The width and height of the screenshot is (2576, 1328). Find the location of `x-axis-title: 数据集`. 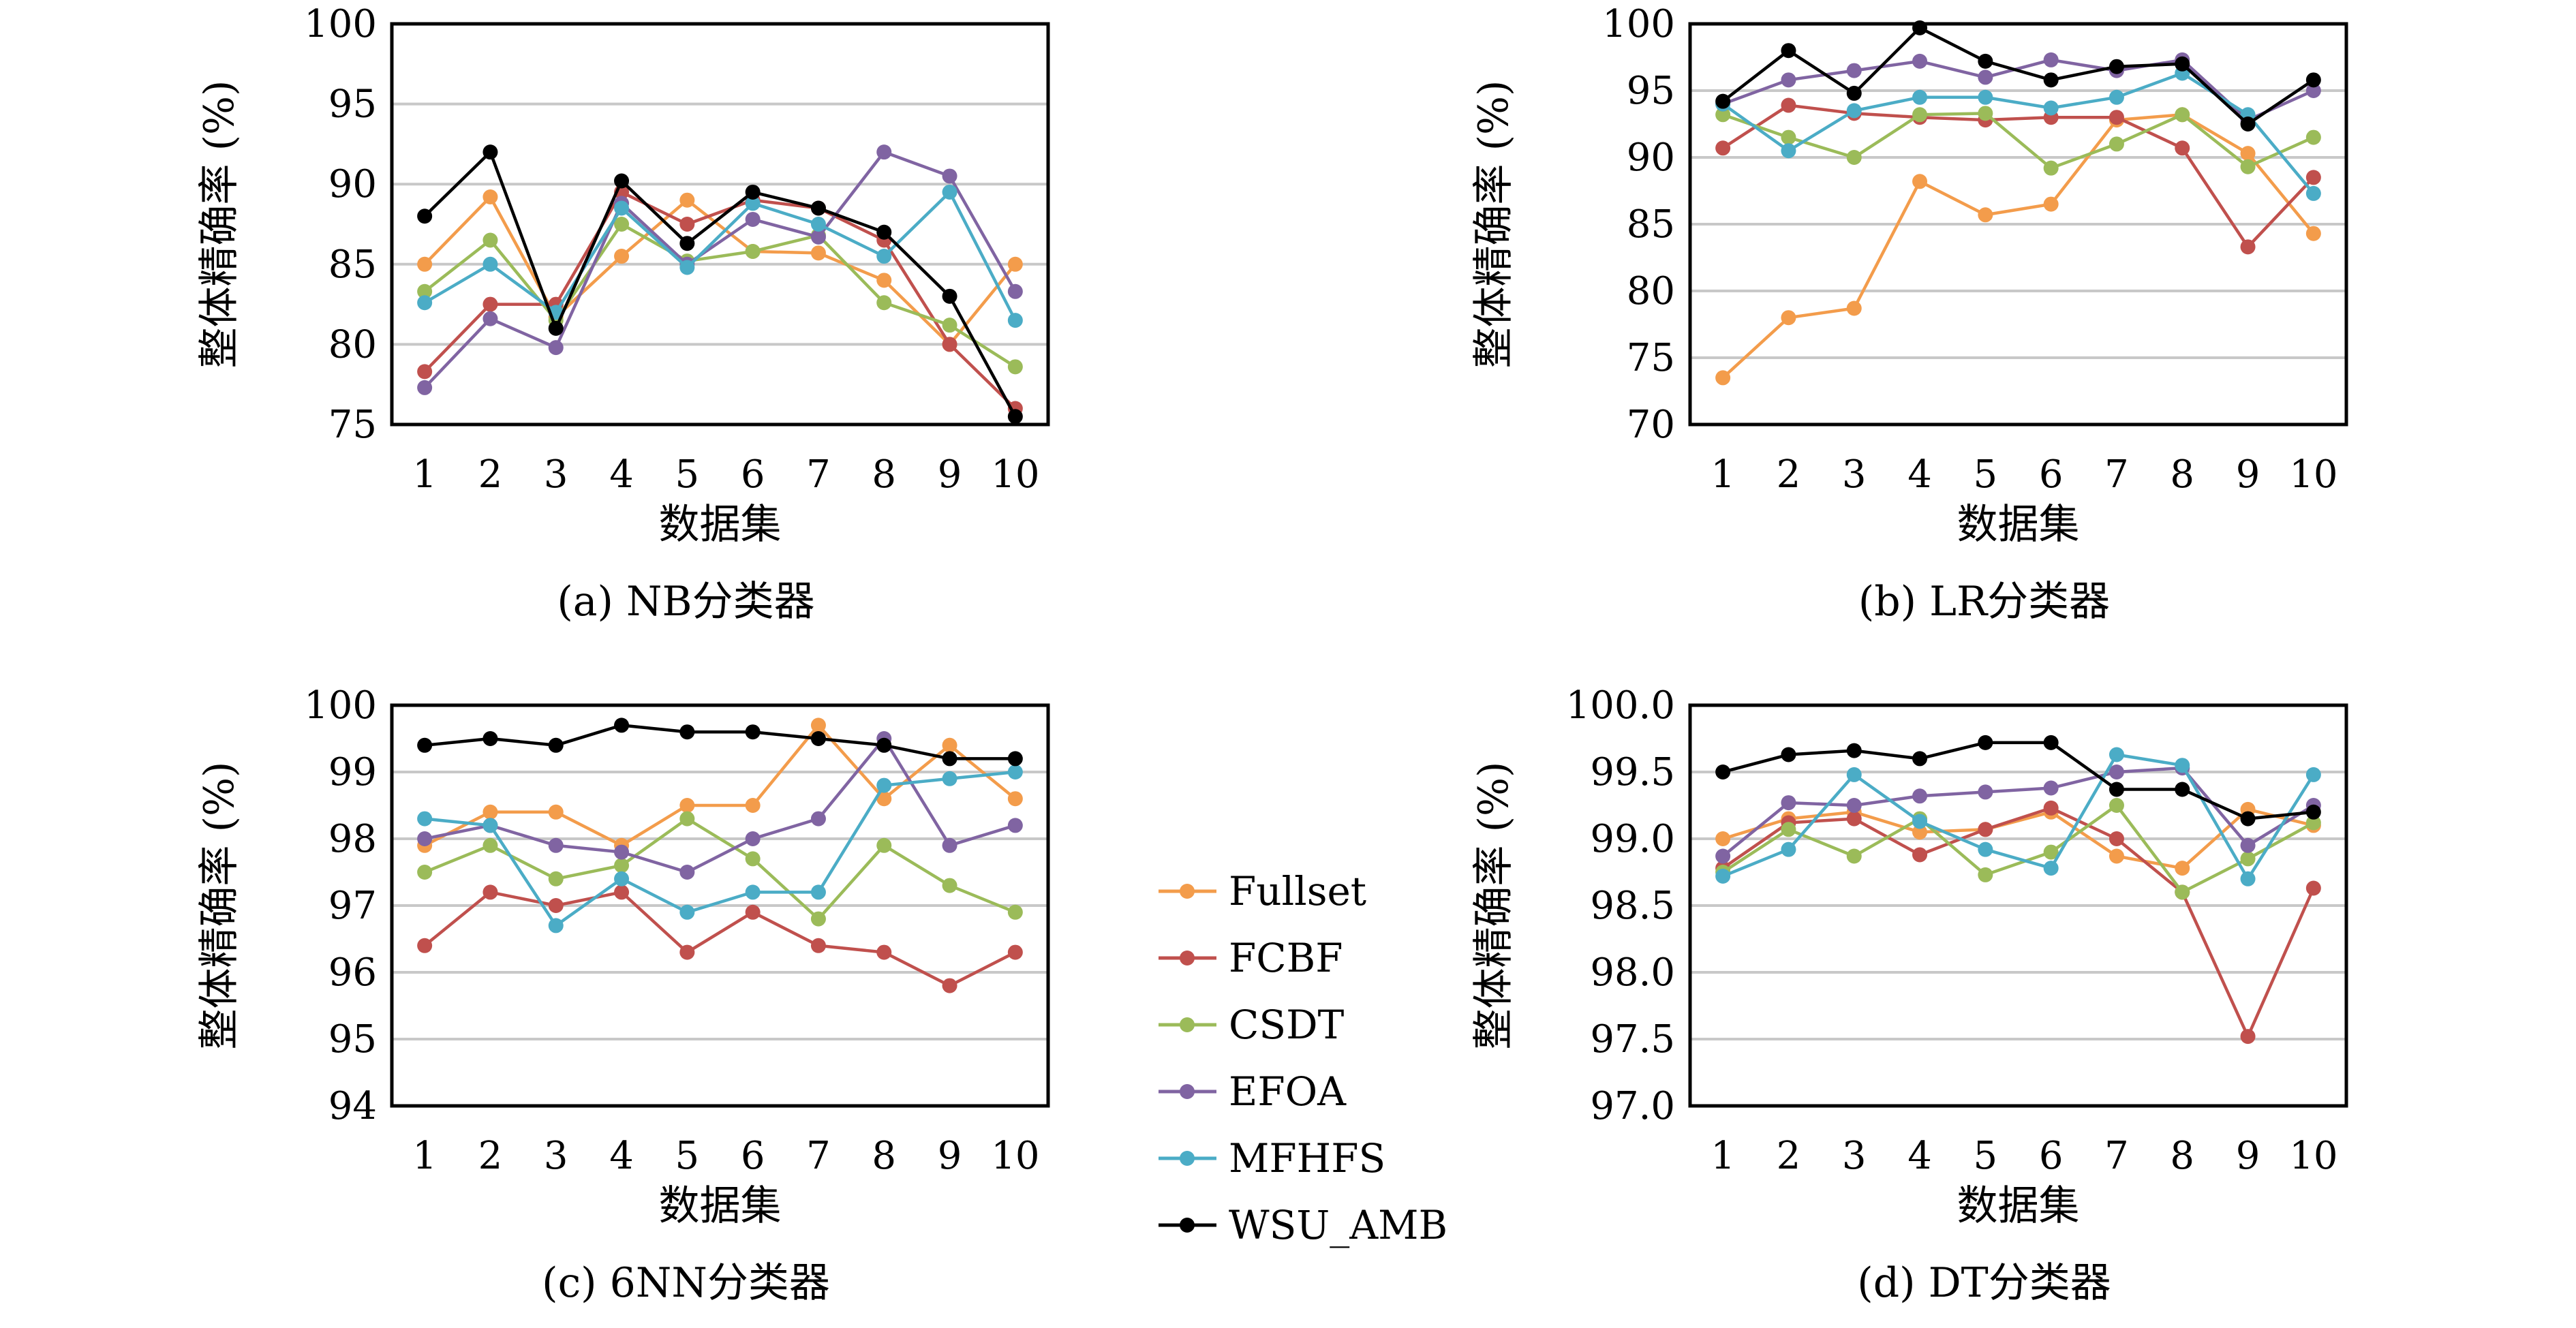

x-axis-title: 数据集 is located at coordinates (720, 525).